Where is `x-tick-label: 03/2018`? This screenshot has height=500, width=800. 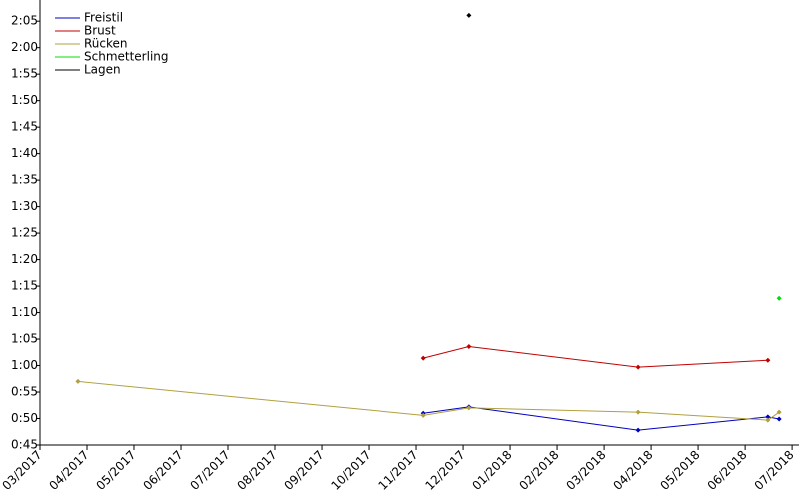
x-tick-label: 03/2018 is located at coordinates (586, 470).